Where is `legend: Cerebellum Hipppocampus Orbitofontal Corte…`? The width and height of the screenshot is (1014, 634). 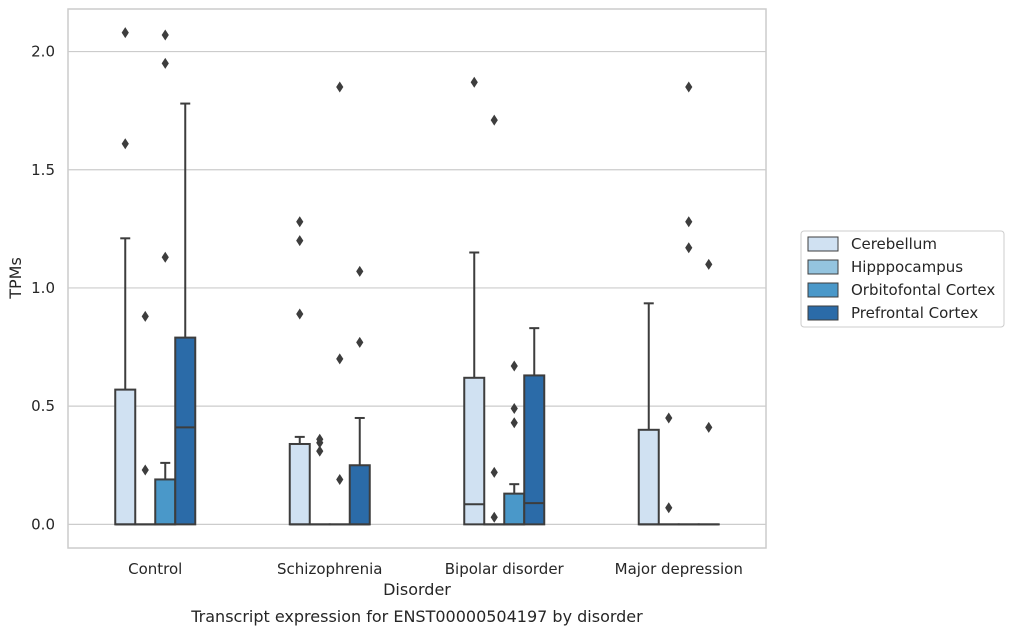 legend: Cerebellum Hipppocampus Orbitofontal Corte… is located at coordinates (902, 279).